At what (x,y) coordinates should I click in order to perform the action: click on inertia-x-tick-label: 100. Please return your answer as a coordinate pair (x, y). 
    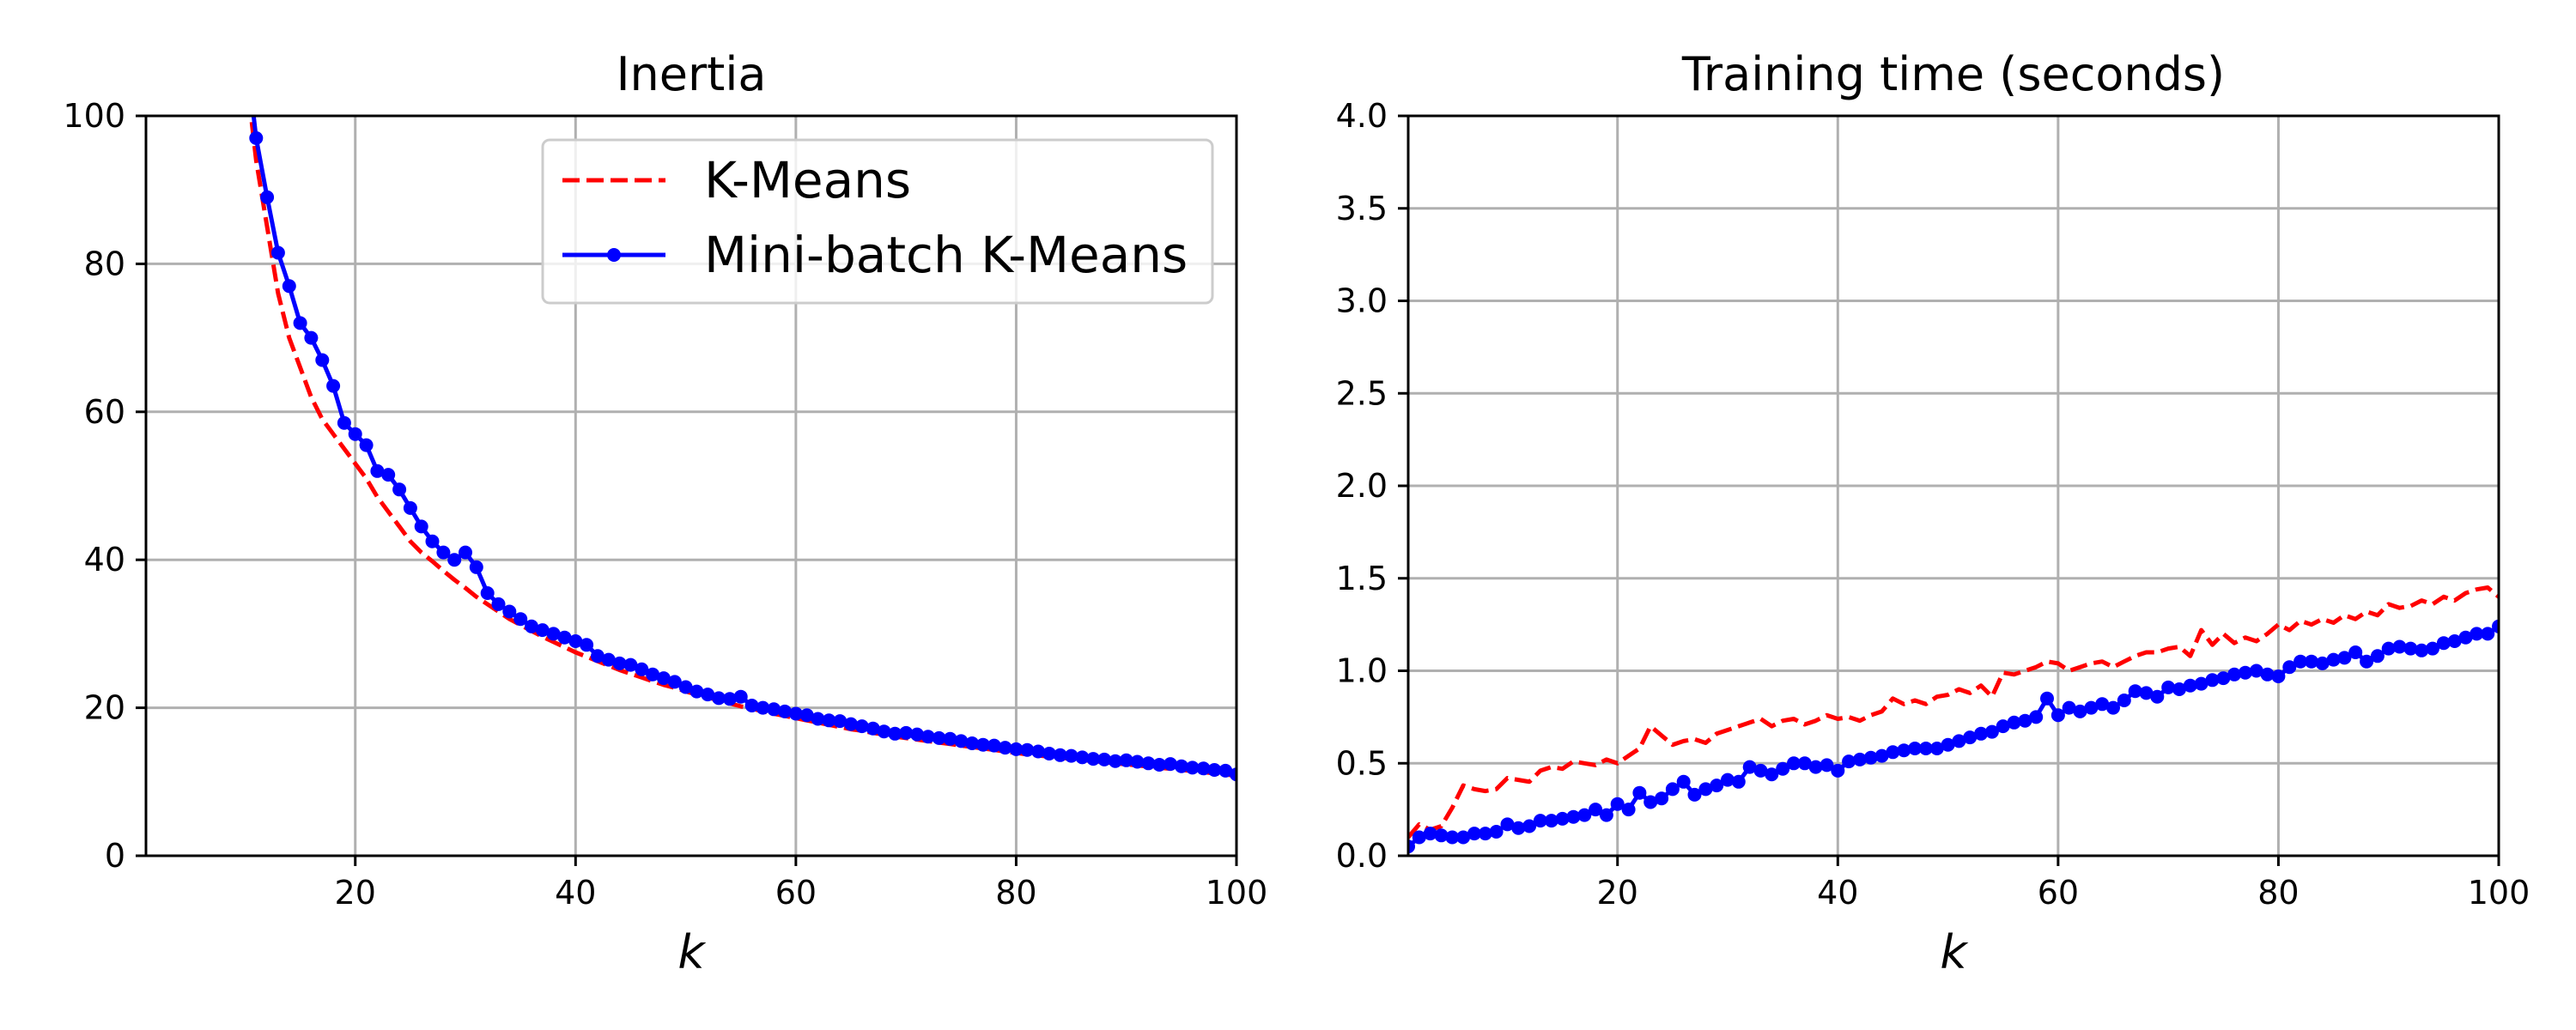
    Looking at the image, I should click on (1237, 893).